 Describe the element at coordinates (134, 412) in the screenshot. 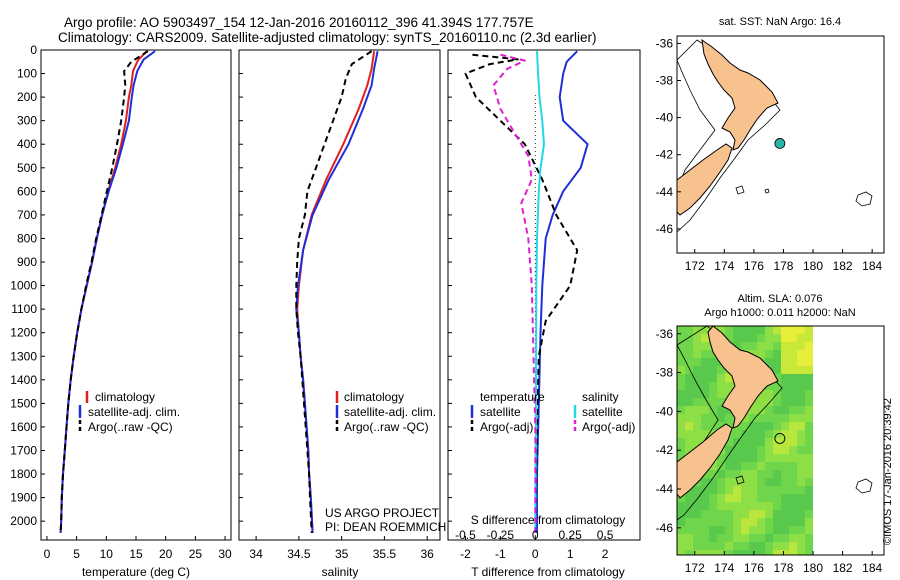

I see `legend-label-satellite: satellite-adj. clim.` at that location.